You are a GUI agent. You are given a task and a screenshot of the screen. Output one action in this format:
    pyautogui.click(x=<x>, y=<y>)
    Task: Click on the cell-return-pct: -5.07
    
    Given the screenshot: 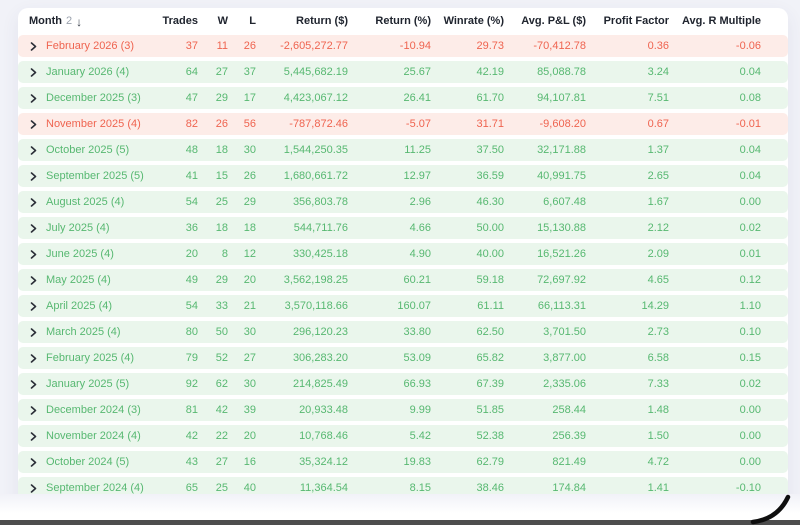 What is the action you would take?
    pyautogui.click(x=418, y=123)
    